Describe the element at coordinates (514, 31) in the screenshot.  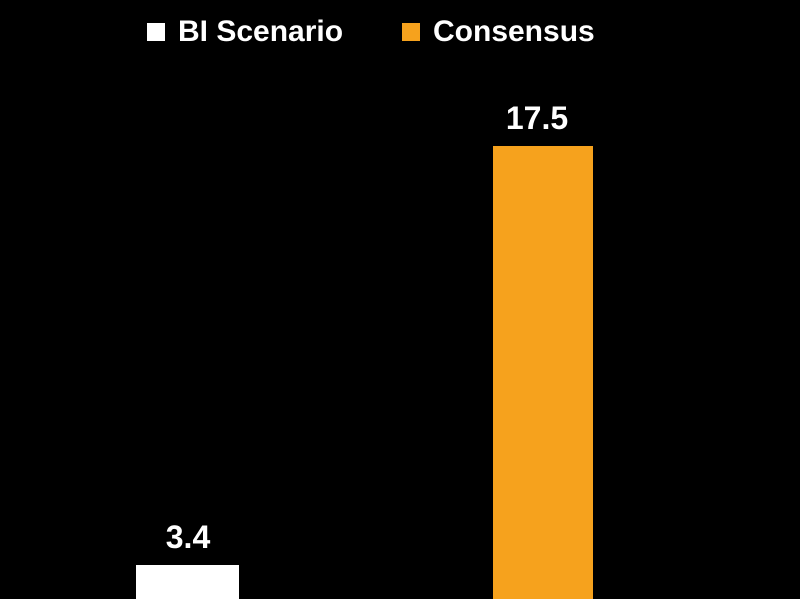
I see `legend-label-consensus: Consensus` at that location.